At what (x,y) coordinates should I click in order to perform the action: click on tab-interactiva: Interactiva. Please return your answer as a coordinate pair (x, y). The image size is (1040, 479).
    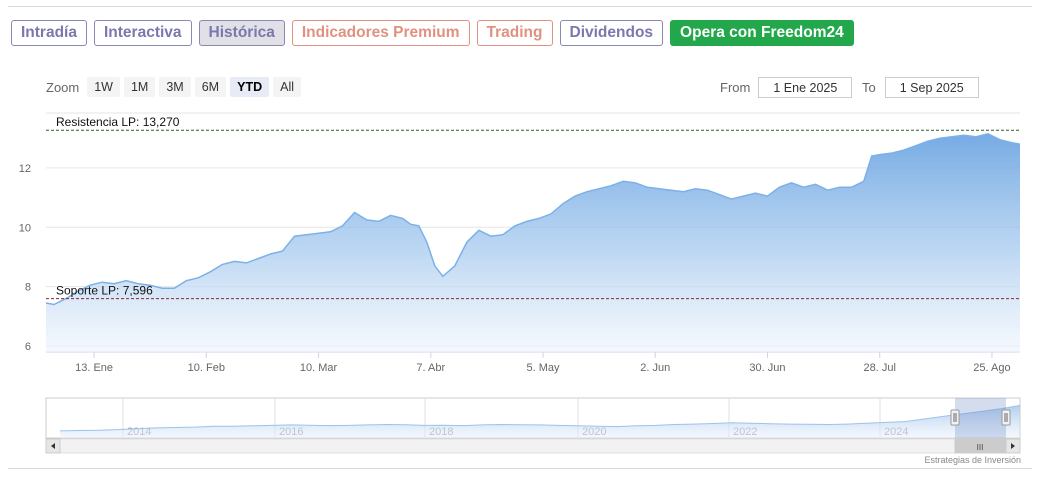
    Looking at the image, I should click on (142, 33).